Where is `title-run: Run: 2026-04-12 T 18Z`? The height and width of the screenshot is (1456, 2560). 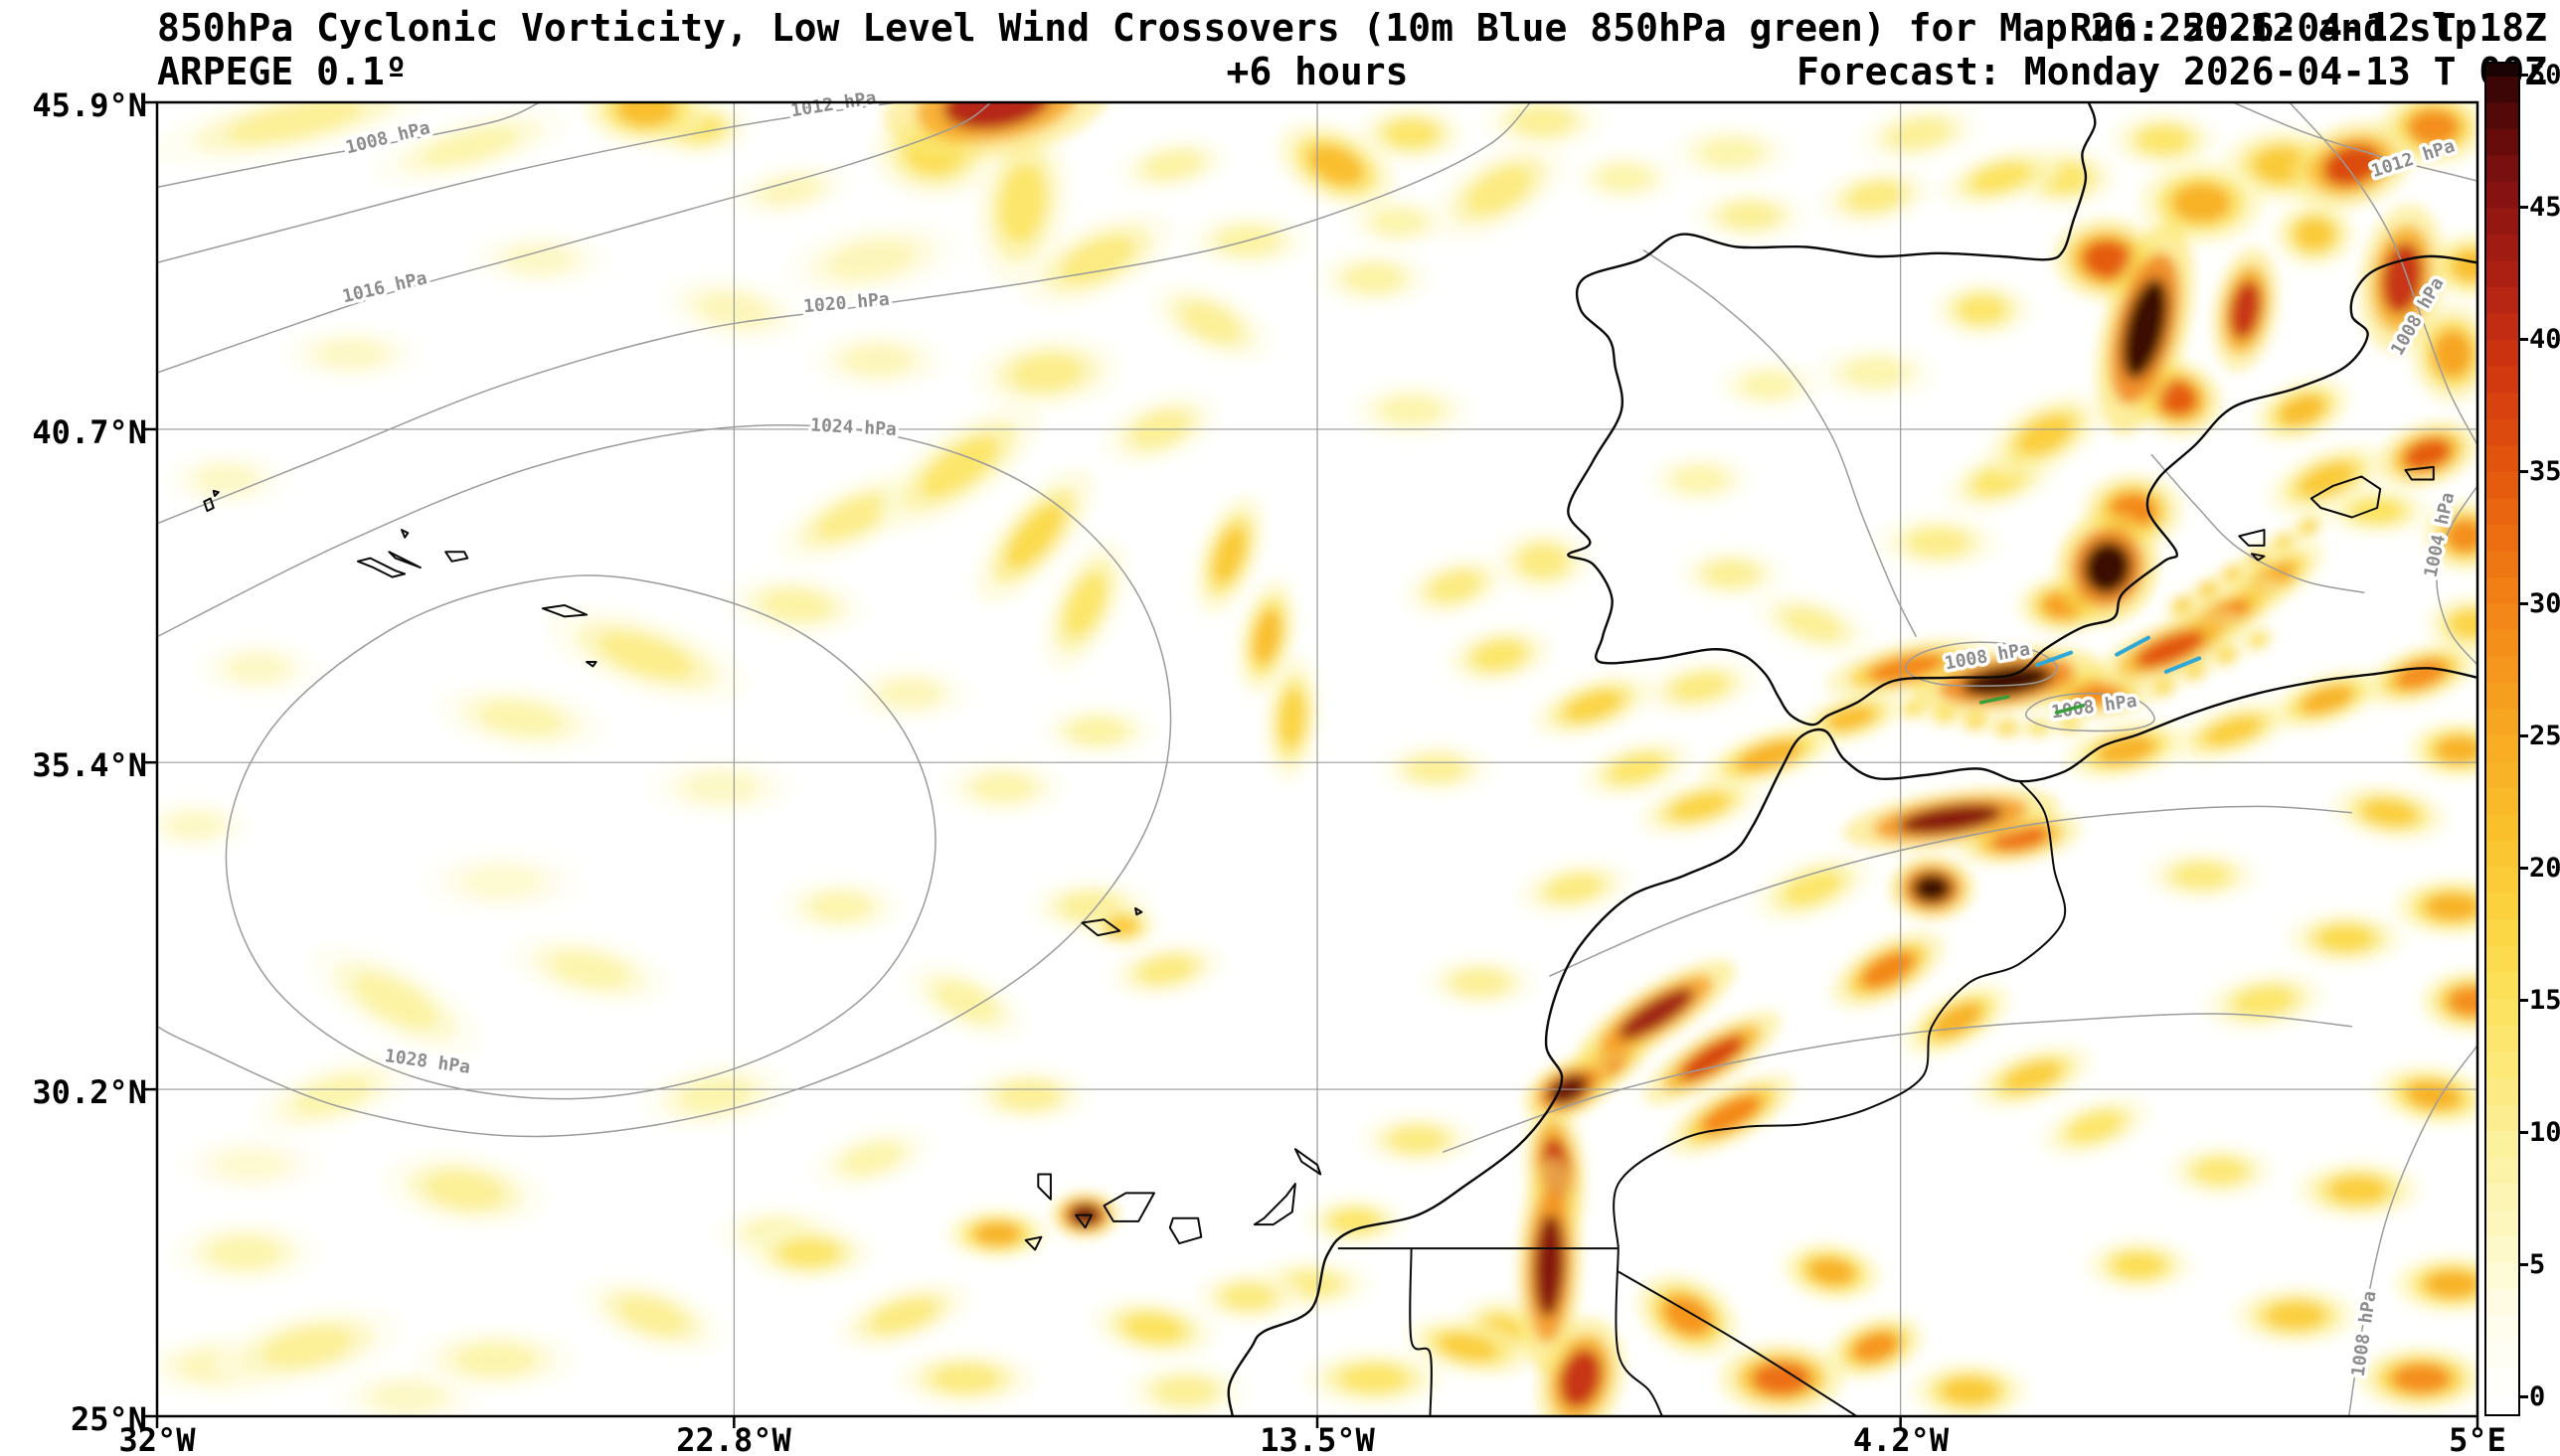
title-run: Run: 2026-04-12 T 18Z is located at coordinates (2308, 28).